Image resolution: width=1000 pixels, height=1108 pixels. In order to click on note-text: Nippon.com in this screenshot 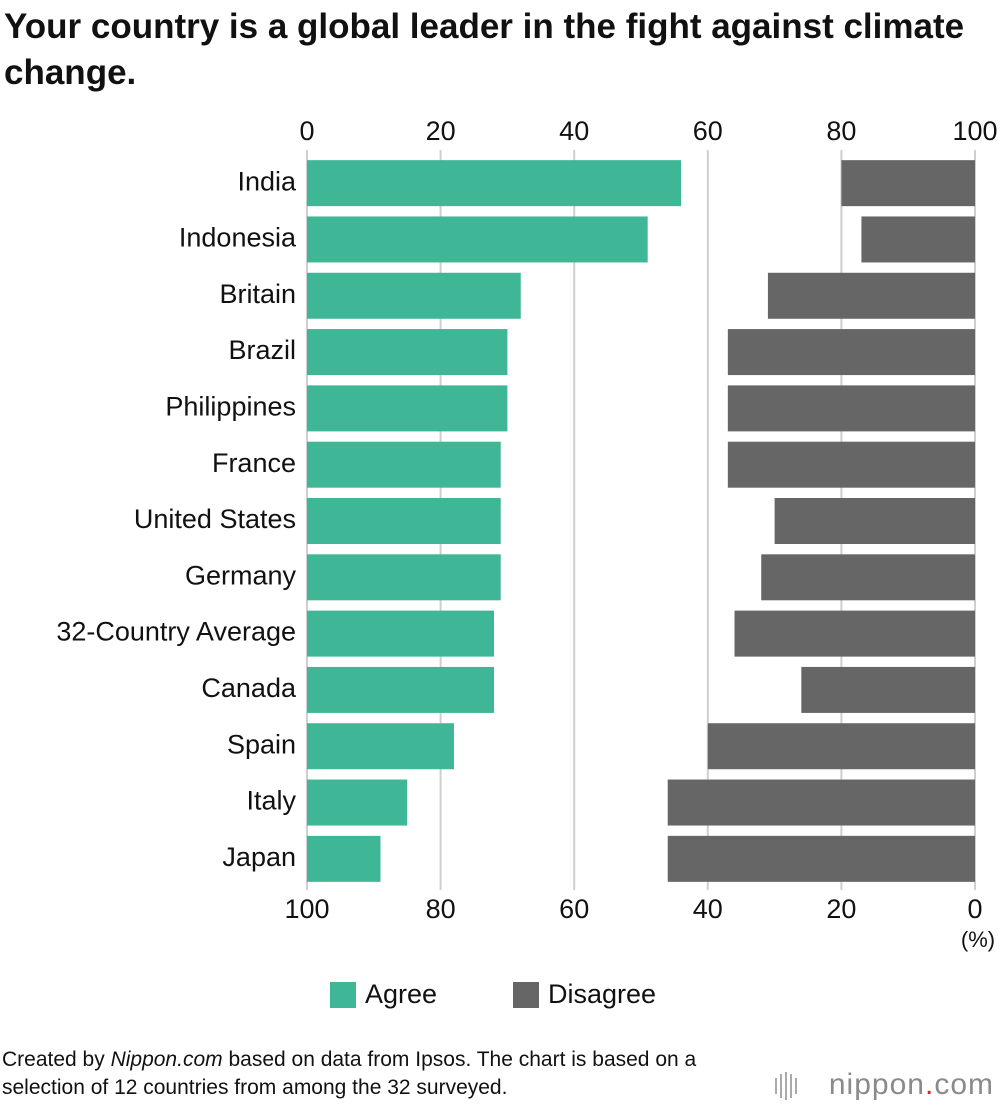, I will do `click(166, 1059)`.